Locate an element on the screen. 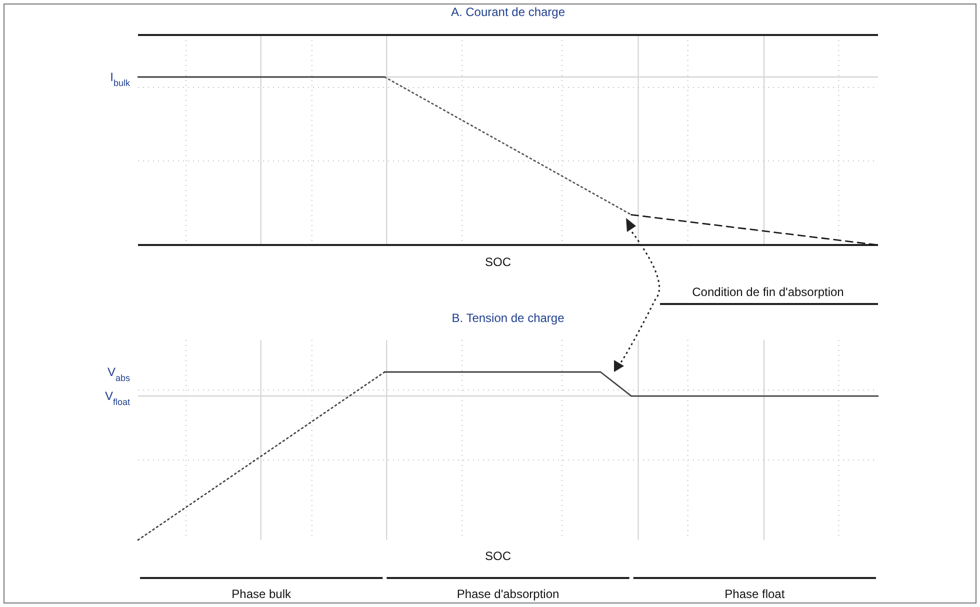 This screenshot has width=980, height=607. chart-title: B. Tension de charge is located at coordinates (508, 318).